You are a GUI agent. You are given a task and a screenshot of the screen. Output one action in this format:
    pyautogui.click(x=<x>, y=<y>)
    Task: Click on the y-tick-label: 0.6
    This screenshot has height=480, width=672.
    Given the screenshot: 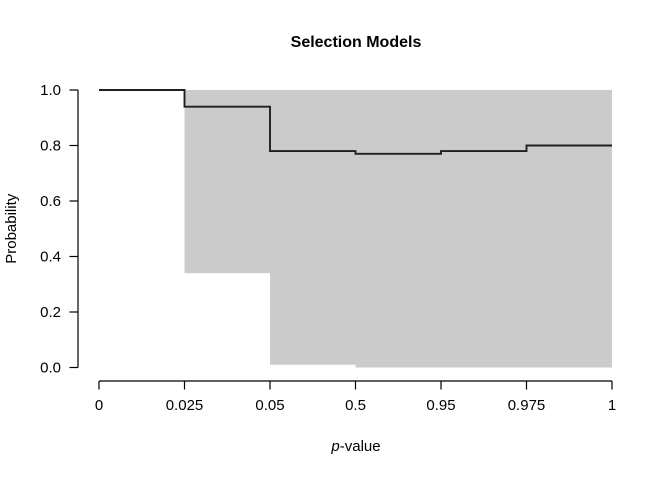 What is the action you would take?
    pyautogui.click(x=50, y=201)
    